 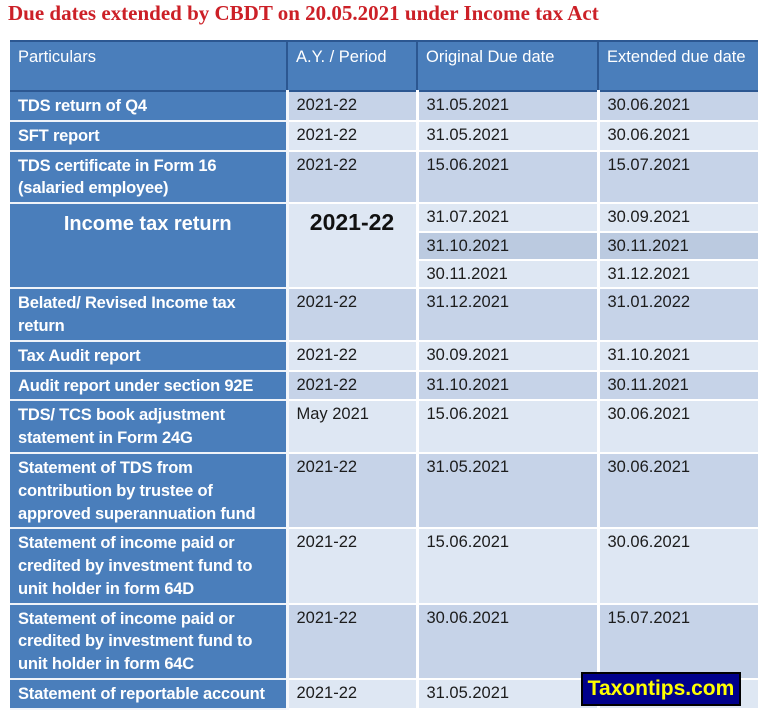 I want to click on col-header-extended-due: Extended due date, so click(x=678, y=66).